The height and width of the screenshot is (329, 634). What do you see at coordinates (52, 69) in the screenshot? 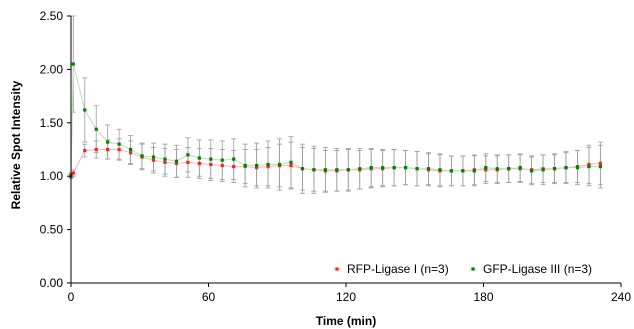
I see `y-tick-label: 2.00` at bounding box center [52, 69].